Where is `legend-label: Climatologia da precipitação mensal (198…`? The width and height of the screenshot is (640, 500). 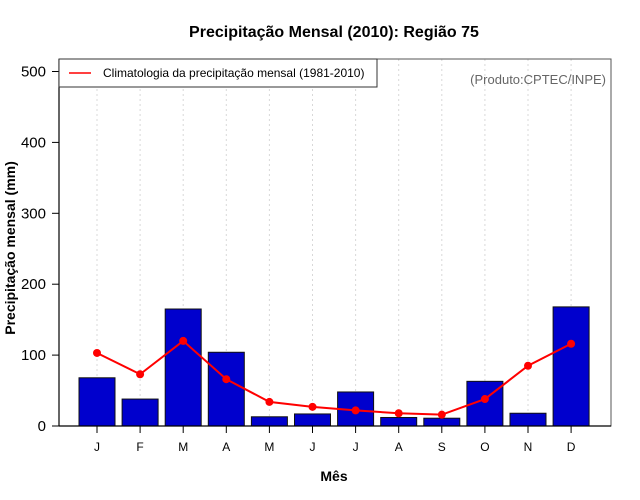 legend-label: Climatologia da precipitação mensal (198… is located at coordinates (233, 73).